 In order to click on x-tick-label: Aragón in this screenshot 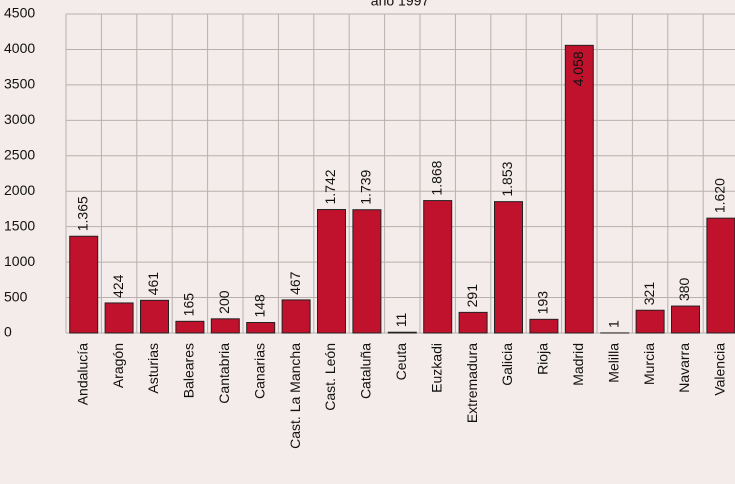, I will do `click(118, 365)`.